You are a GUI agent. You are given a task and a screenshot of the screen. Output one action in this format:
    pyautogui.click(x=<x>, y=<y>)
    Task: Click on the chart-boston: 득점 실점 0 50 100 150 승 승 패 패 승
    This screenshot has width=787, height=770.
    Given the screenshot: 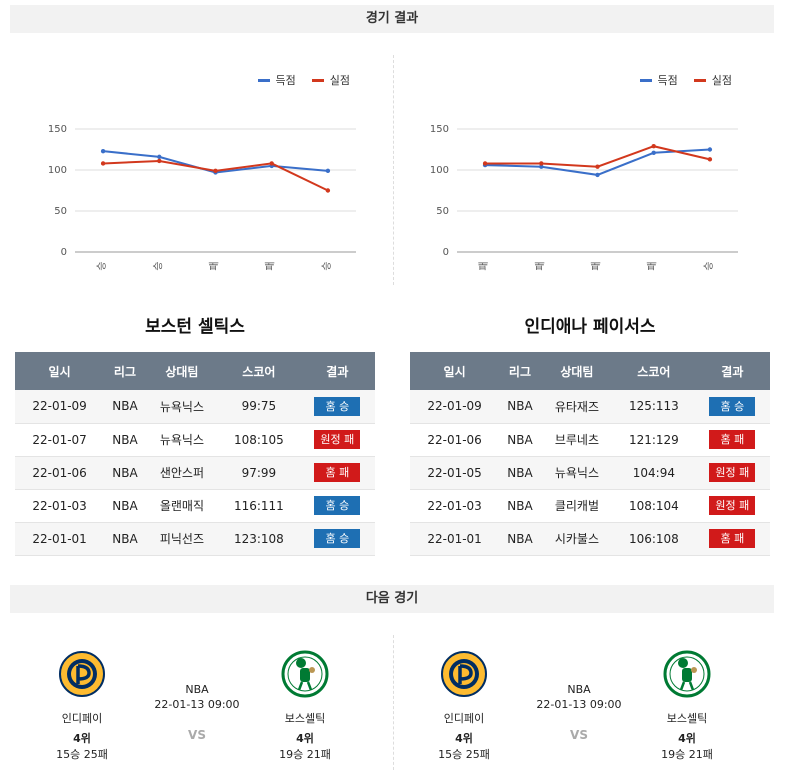 What is the action you would take?
    pyautogui.click(x=190, y=172)
    